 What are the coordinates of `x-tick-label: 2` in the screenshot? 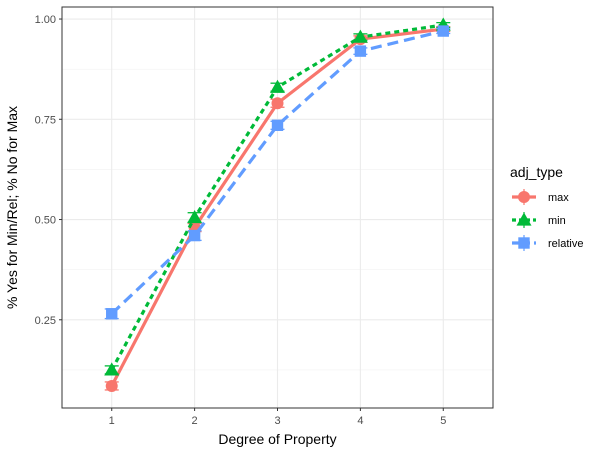 It's located at (195, 421).